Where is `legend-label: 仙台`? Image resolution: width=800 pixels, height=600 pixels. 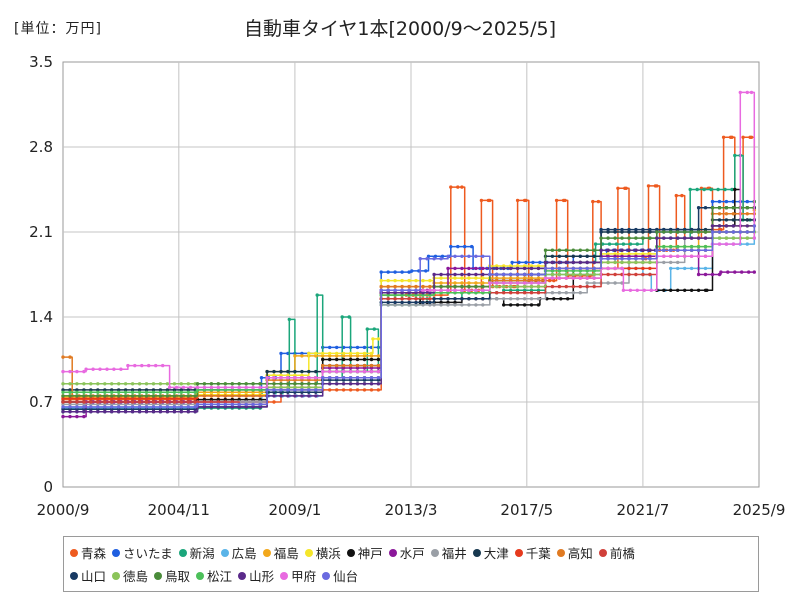 legend-label: 仙台 is located at coordinates (346, 576).